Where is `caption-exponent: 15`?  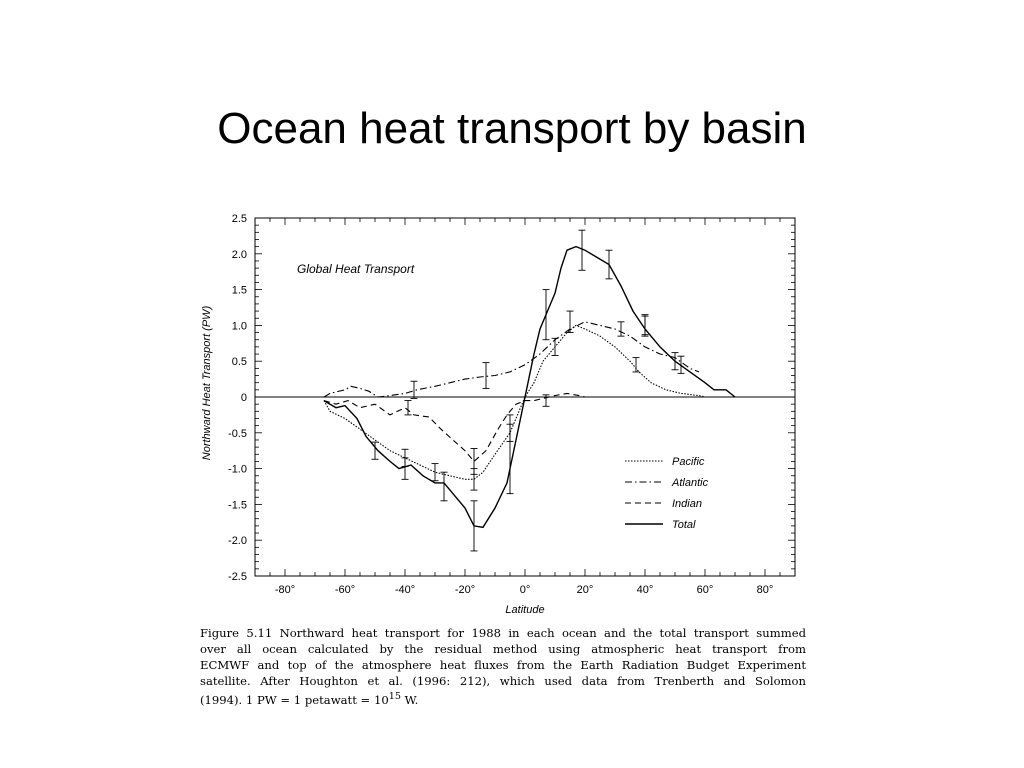
caption-exponent: 15 is located at coordinates (394, 696).